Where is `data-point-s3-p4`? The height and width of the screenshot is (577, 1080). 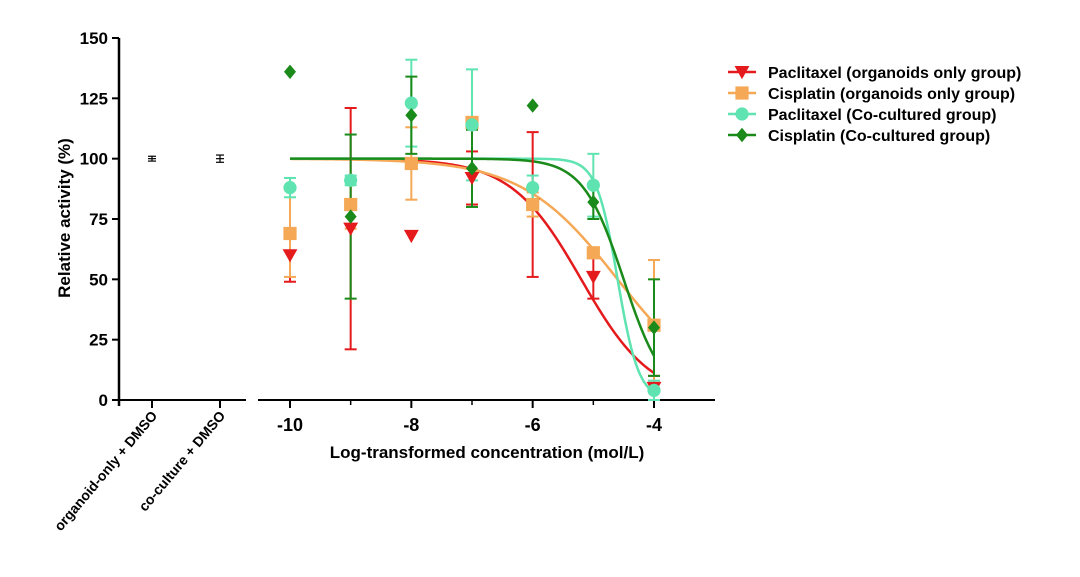 data-point-s3-p4 is located at coordinates (532, 105).